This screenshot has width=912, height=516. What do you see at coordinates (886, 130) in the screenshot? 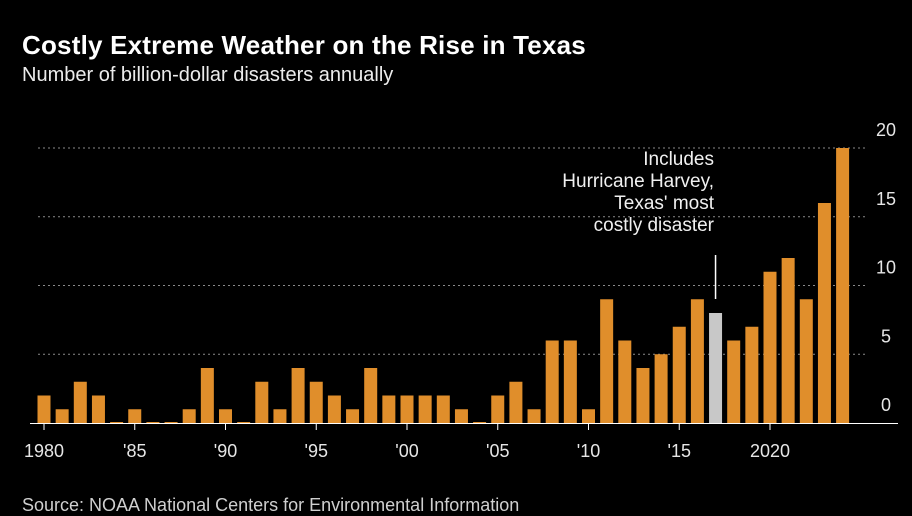
I see `y-tick-label: 20` at bounding box center [886, 130].